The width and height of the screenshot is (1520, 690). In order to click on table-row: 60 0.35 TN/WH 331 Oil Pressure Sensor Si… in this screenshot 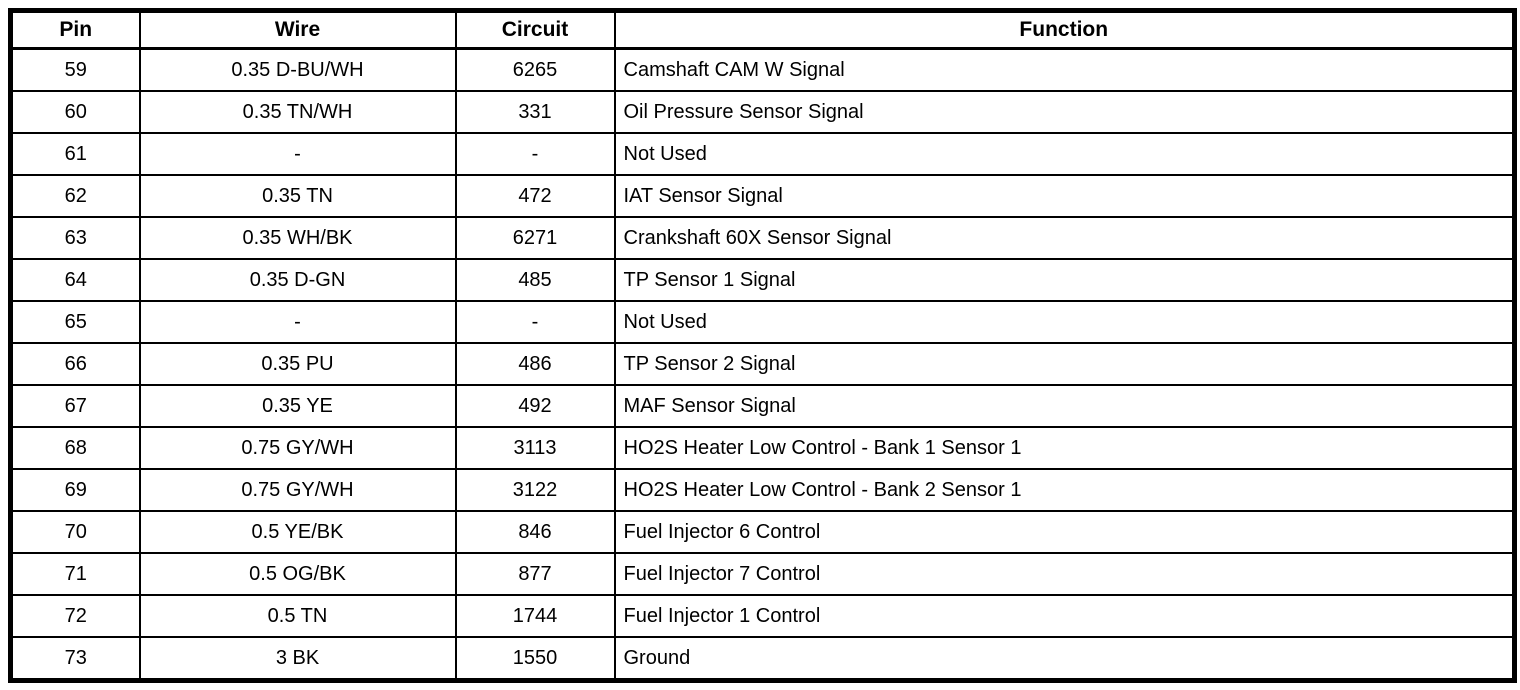, I will do `click(762, 112)`.